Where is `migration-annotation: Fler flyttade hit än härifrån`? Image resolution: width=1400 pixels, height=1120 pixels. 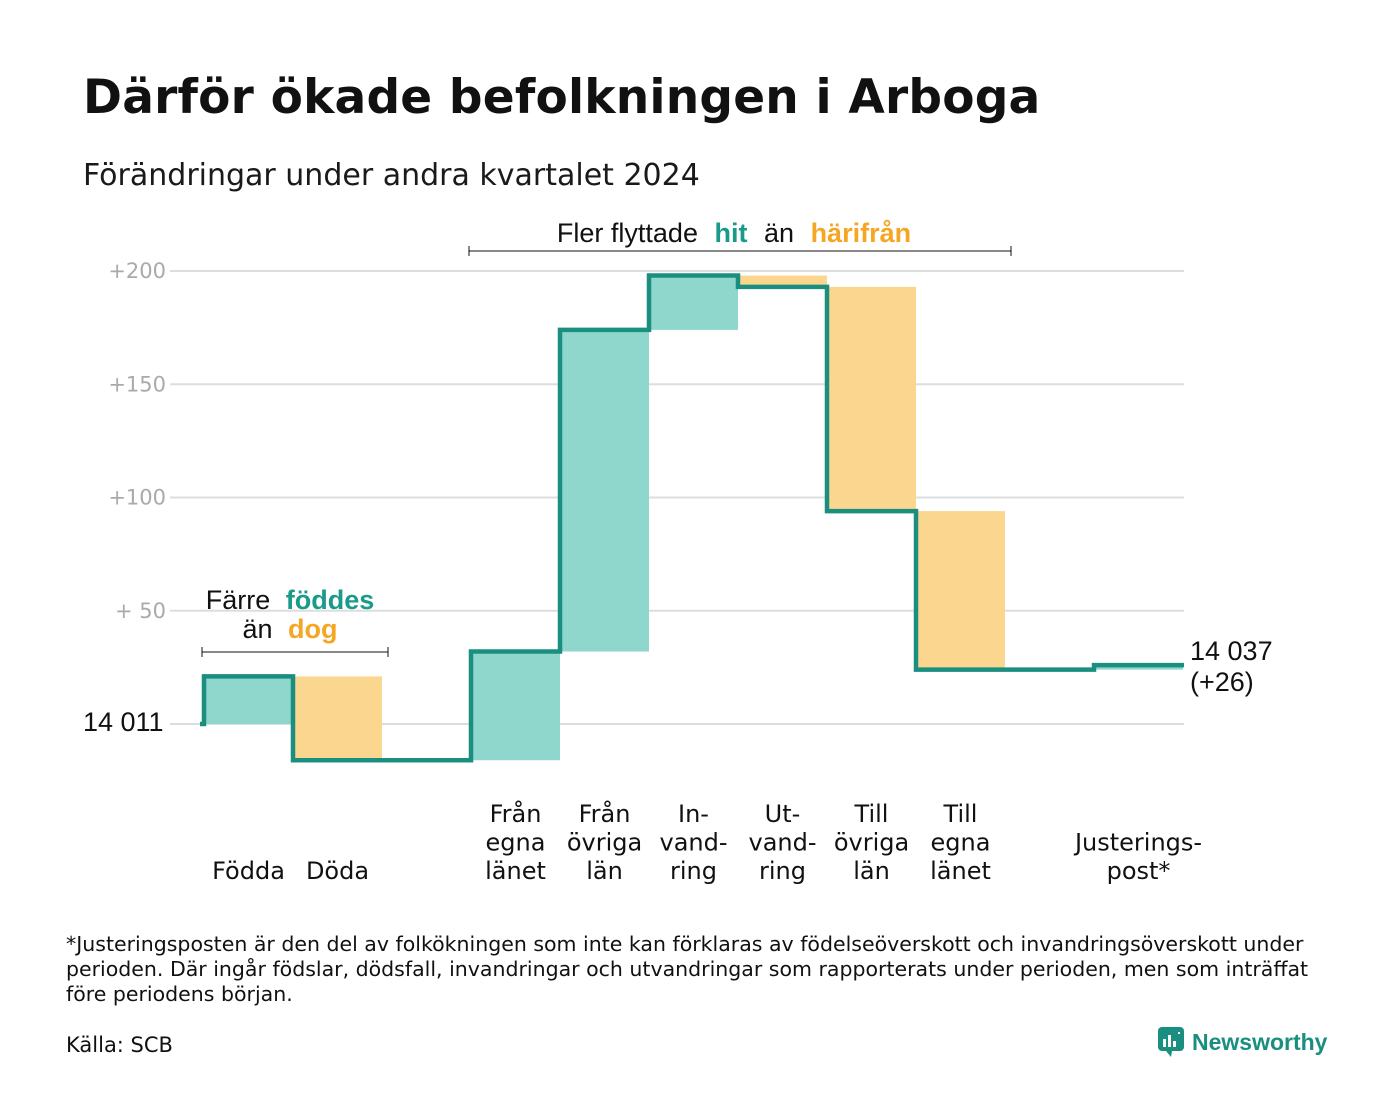 migration-annotation: Fler flyttade hit än härifrån is located at coordinates (740, 237).